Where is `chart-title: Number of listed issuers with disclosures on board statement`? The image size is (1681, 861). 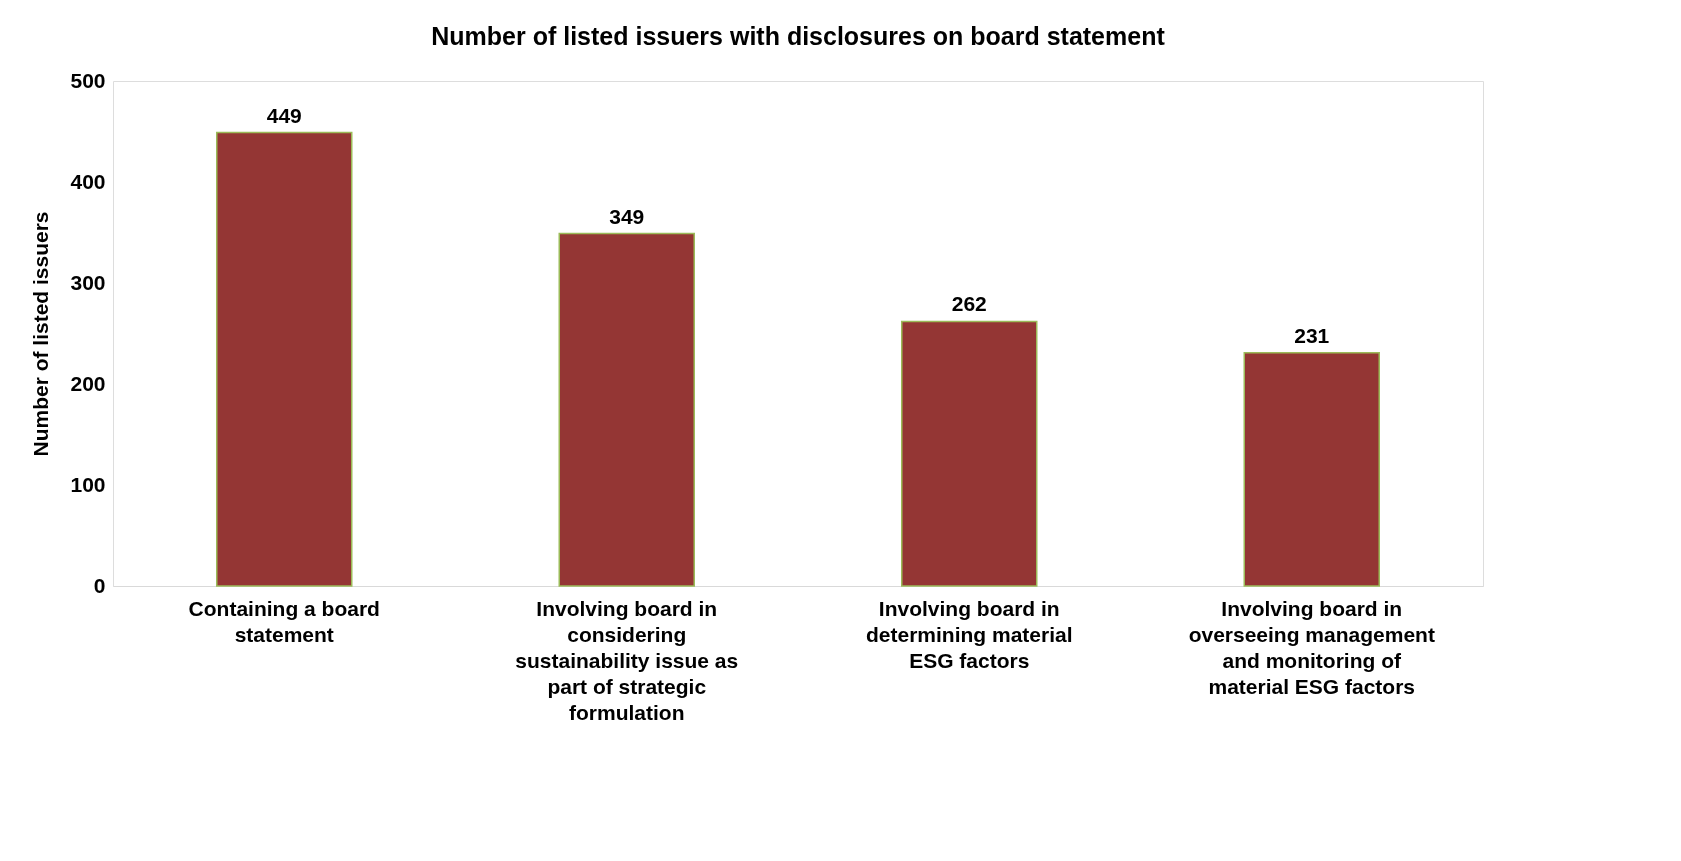 chart-title: Number of listed issuers with disclosures on board statement is located at coordinates (798, 36).